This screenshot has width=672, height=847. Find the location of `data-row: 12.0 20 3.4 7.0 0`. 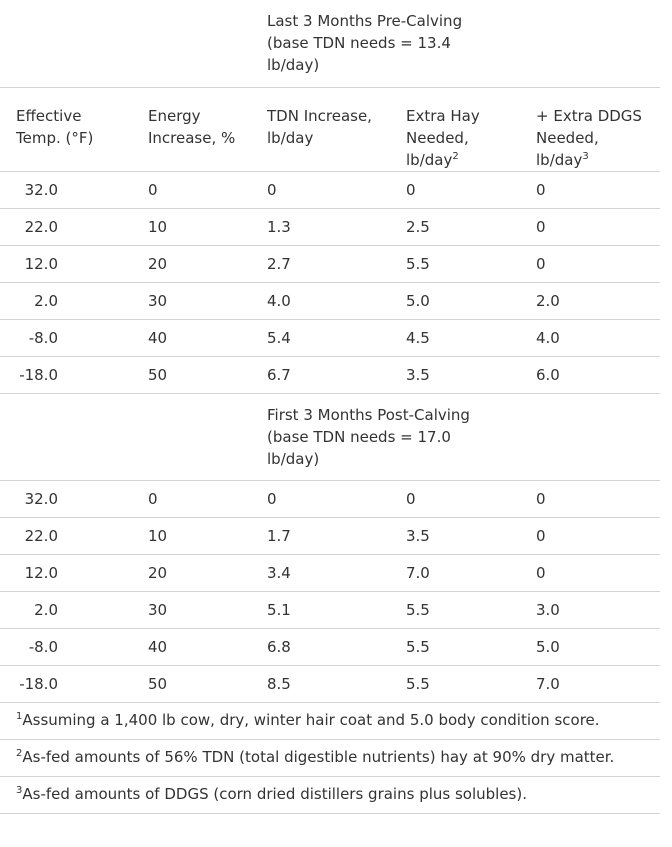

data-row: 12.0 20 3.4 7.0 0 is located at coordinates (330, 573).